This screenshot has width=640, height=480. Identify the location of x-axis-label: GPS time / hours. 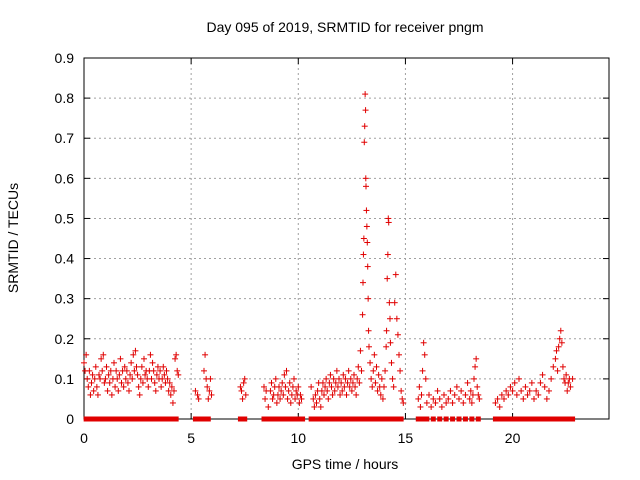
(345, 464).